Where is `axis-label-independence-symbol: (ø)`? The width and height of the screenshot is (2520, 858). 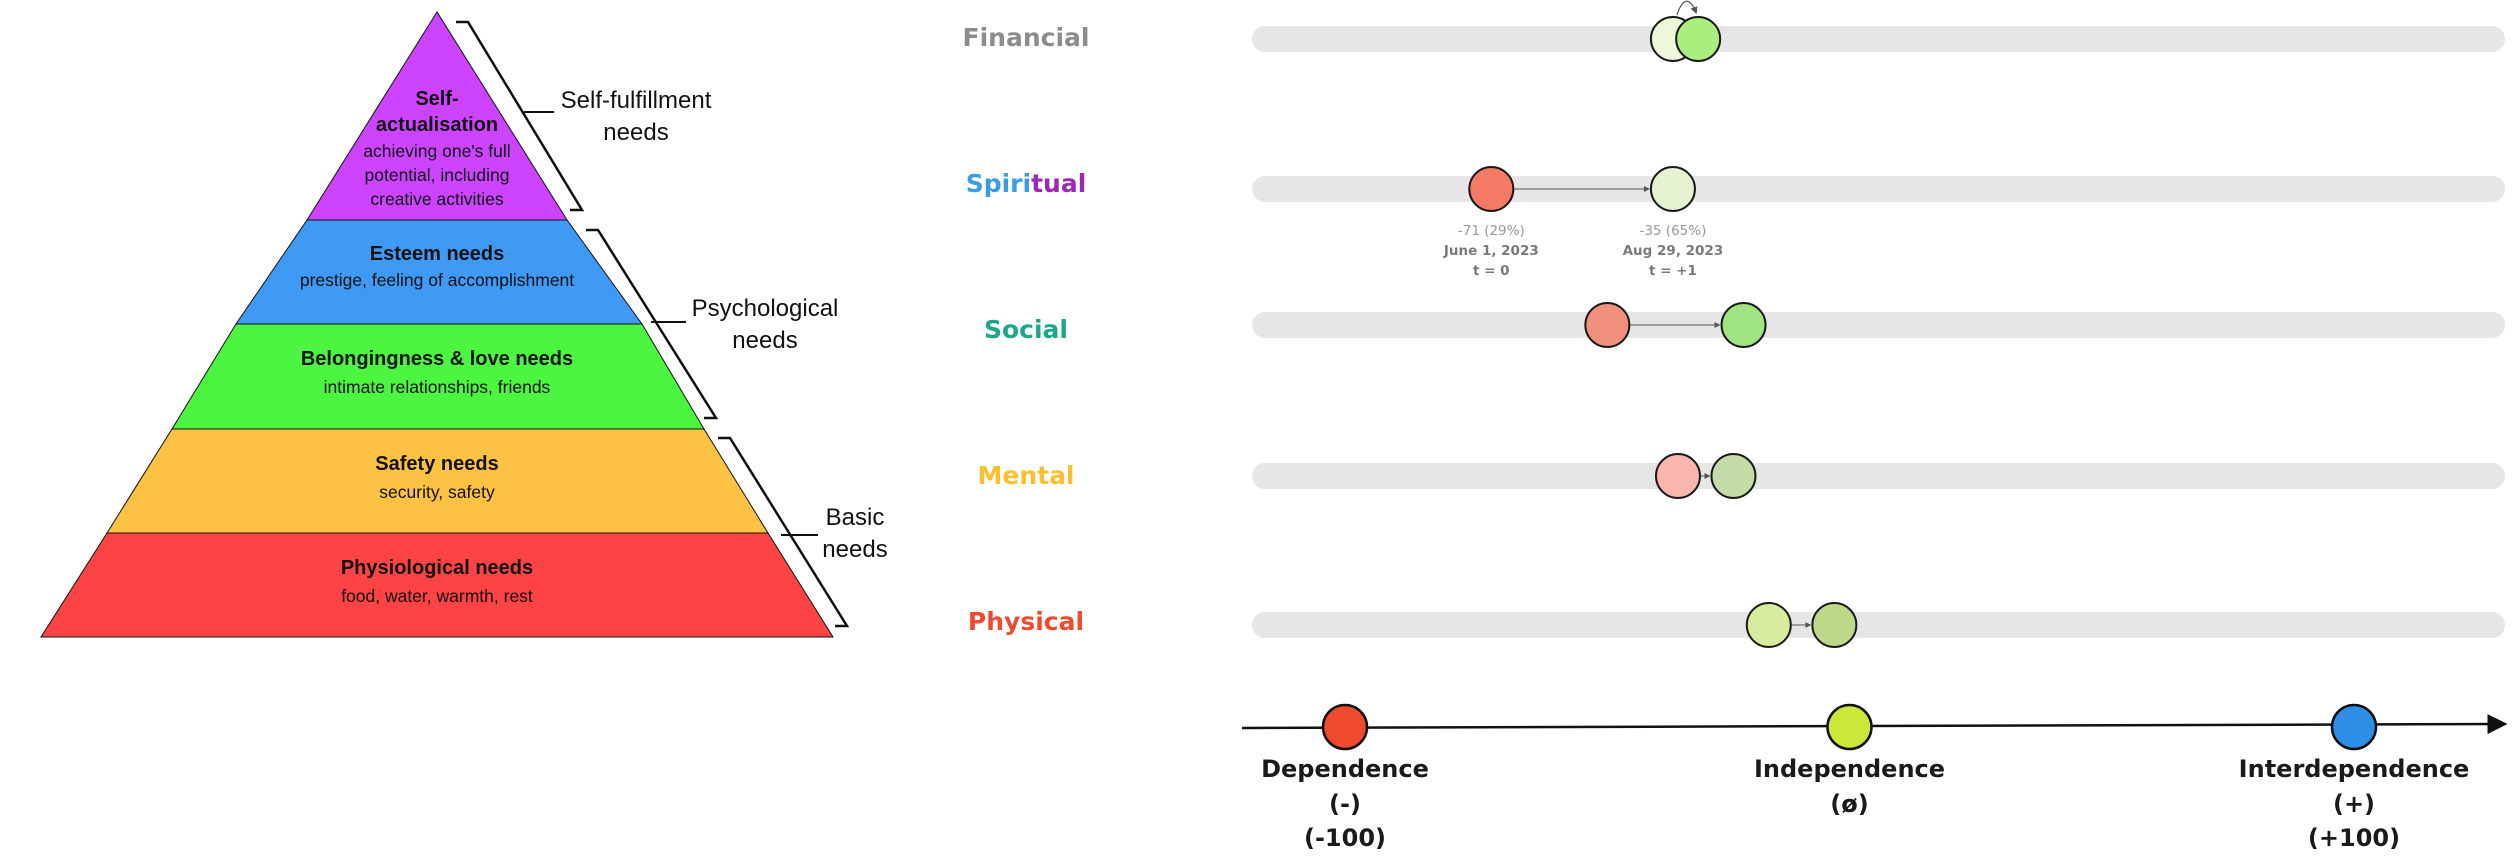
axis-label-independence-symbol: (ø) is located at coordinates (1849, 804).